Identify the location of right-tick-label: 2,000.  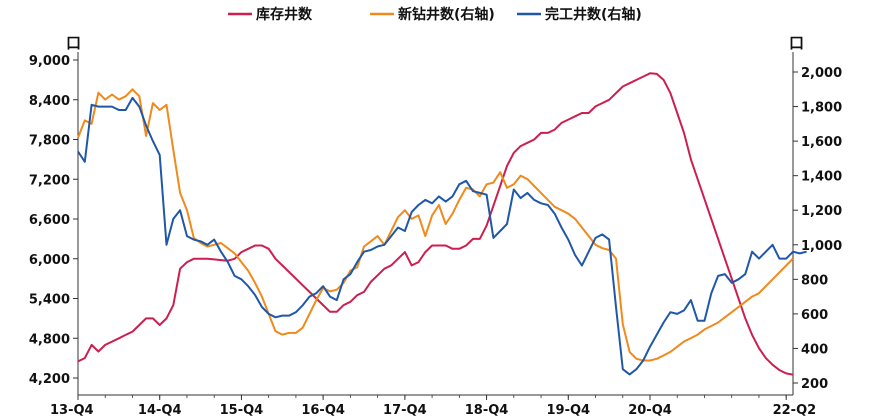
(821, 73).